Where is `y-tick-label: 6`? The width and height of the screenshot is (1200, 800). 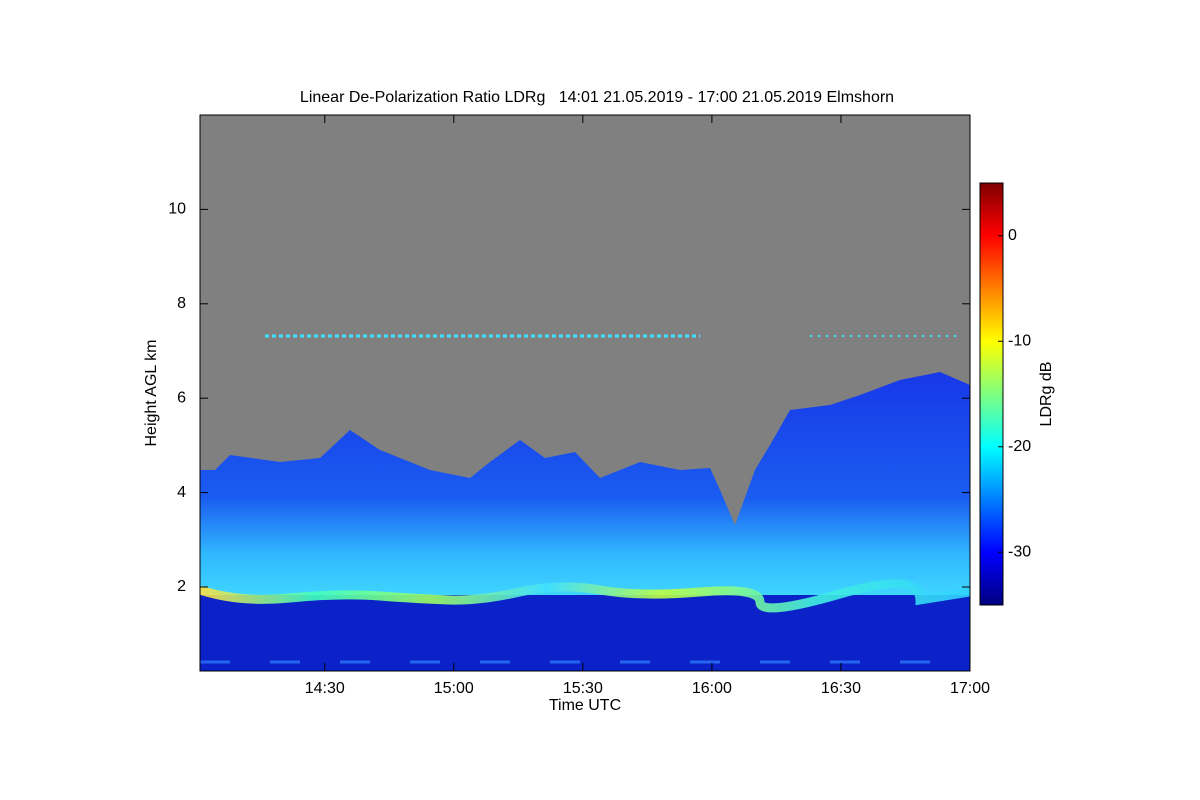
y-tick-label: 6 is located at coordinates (181, 397).